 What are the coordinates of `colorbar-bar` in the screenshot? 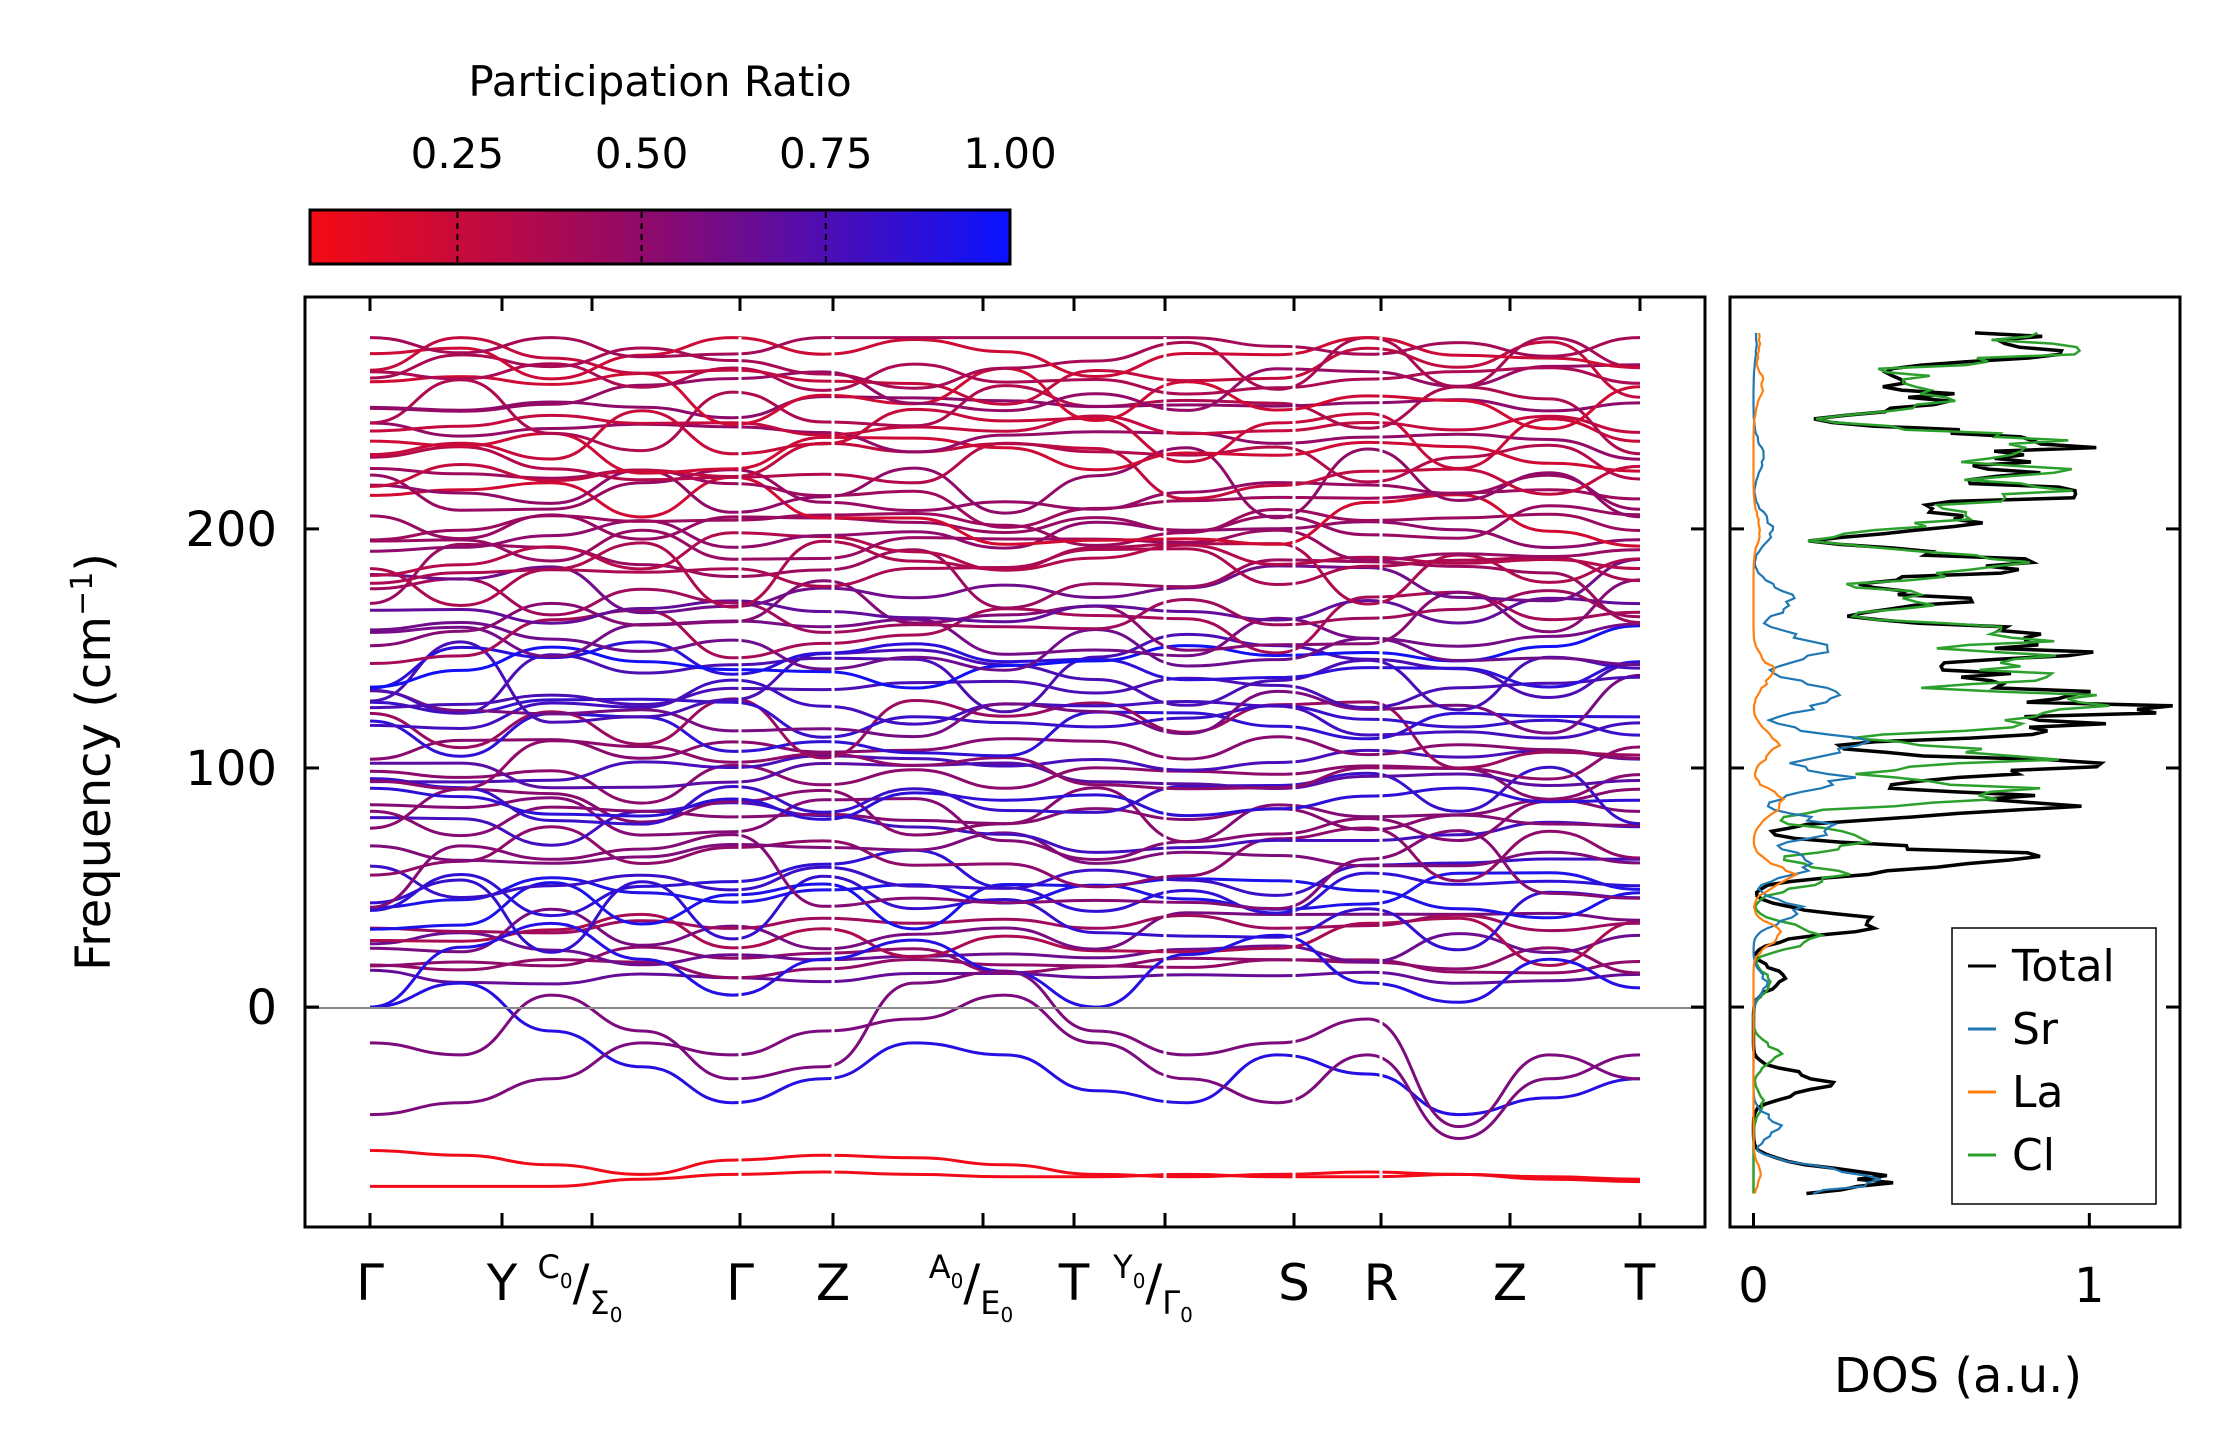 It's located at (660, 237).